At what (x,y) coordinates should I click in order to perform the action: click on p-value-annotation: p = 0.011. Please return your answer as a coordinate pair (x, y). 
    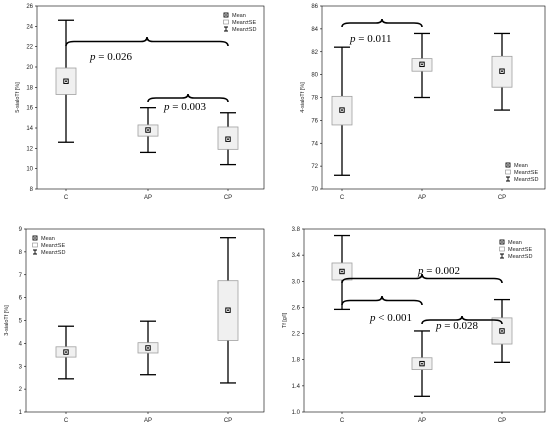
    Looking at the image, I should click on (370, 39).